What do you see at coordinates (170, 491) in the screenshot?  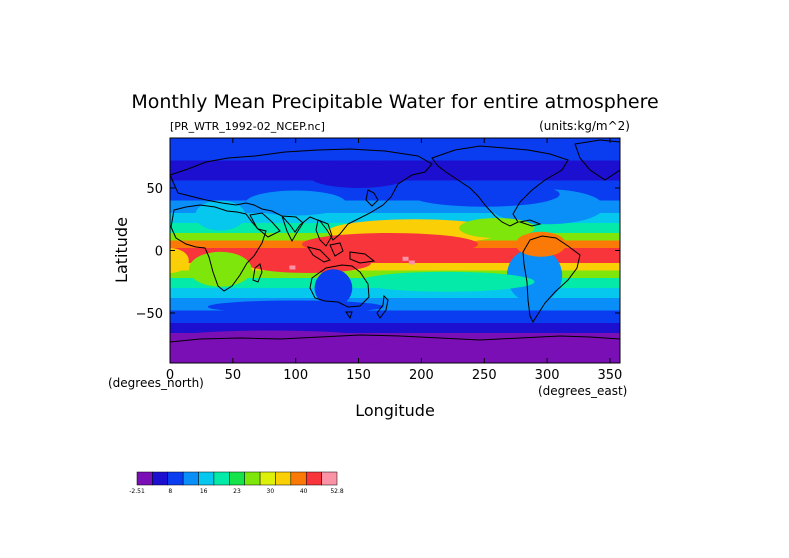 I see `colorbar-tick-label: 8` at bounding box center [170, 491].